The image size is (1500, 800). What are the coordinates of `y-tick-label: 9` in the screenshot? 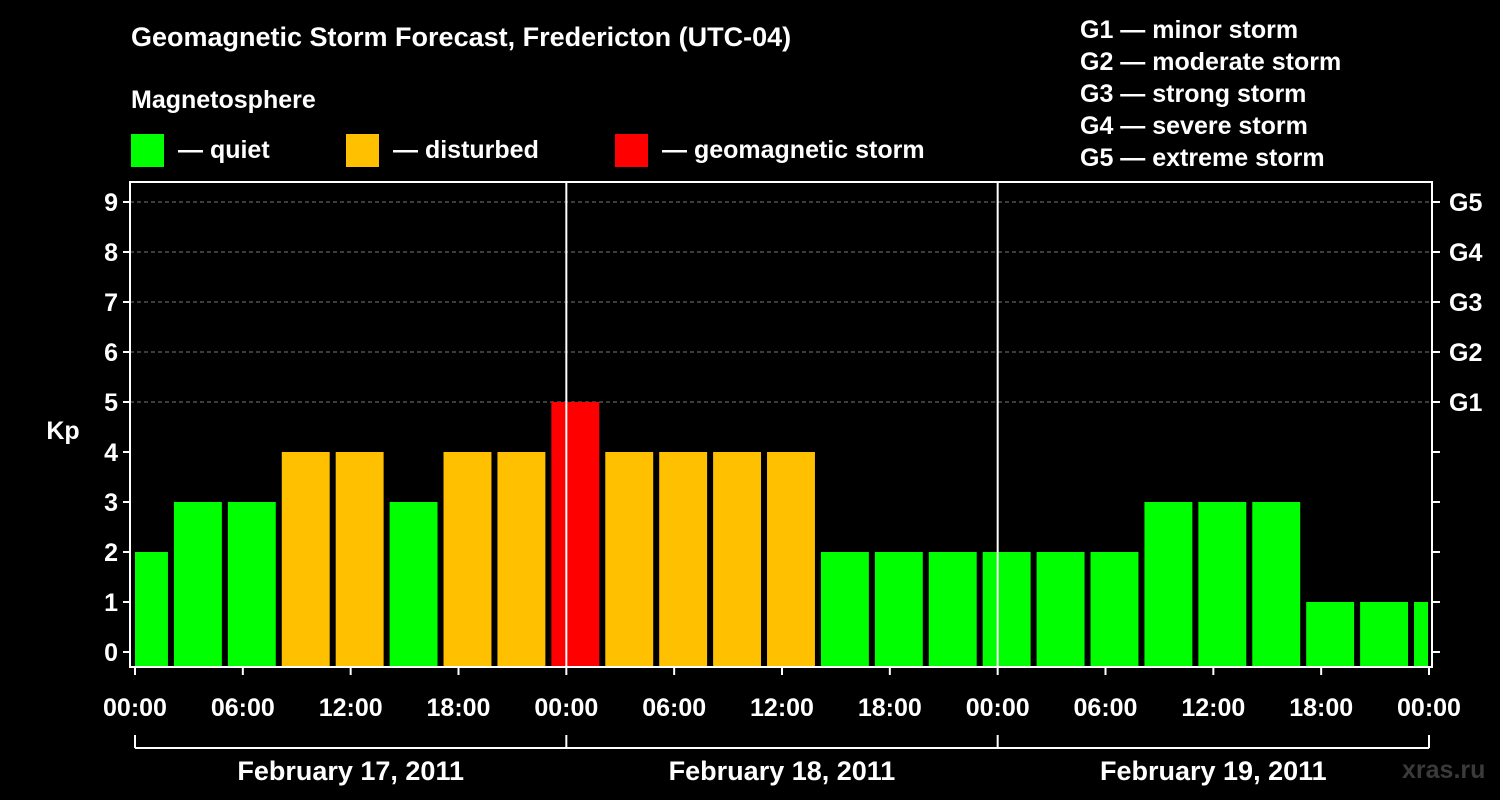 It's located at (111, 203).